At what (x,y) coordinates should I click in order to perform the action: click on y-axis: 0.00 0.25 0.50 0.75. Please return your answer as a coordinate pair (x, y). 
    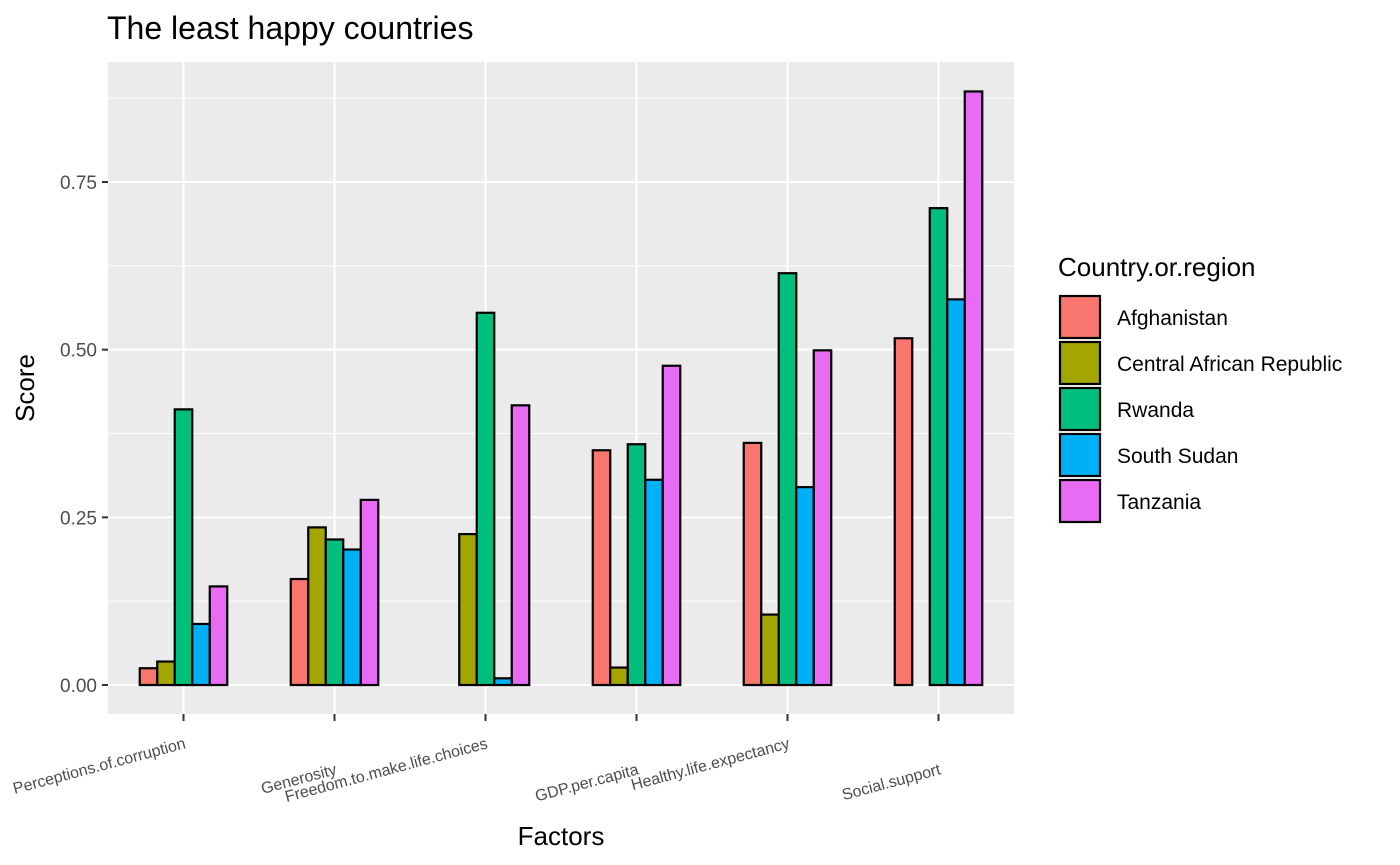
    Looking at the image, I should click on (84, 435).